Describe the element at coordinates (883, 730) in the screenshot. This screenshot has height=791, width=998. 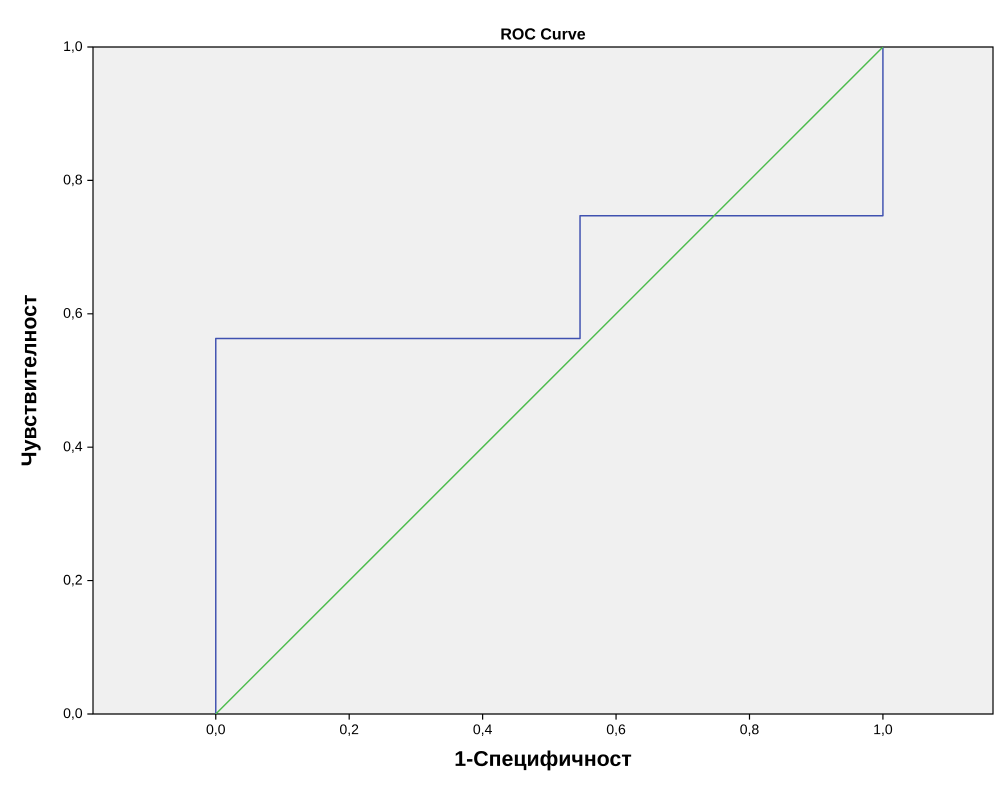
I see `x-tick-label: 1,0` at that location.